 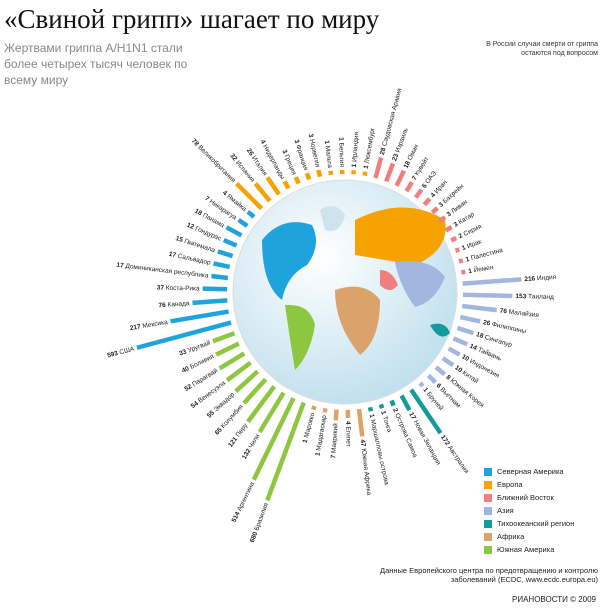 I want to click on land-sa, so click(x=300, y=337).